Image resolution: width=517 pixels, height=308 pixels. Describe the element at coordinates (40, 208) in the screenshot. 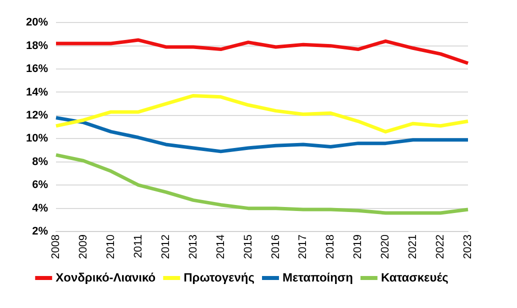

I see `y-tick-label: 4%` at that location.